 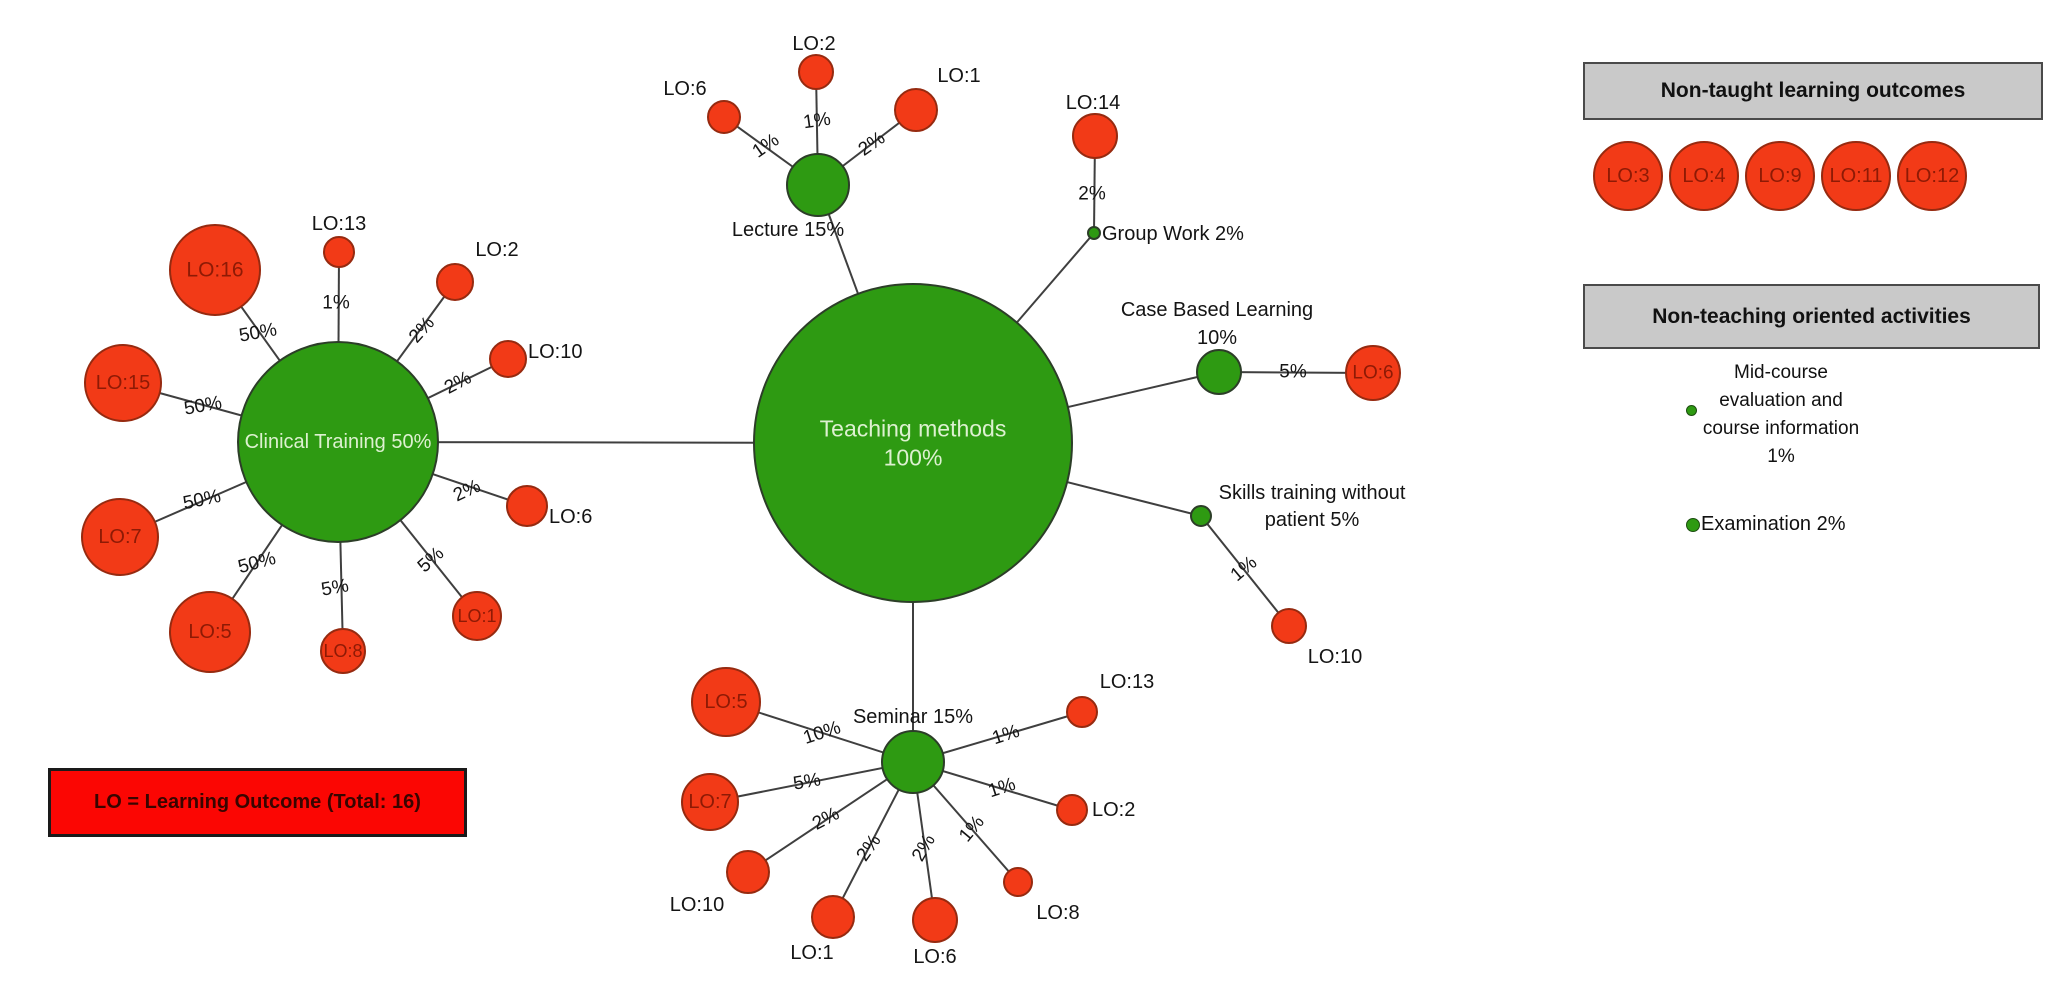 What do you see at coordinates (1219, 372) in the screenshot?
I see `node-case-based-learning` at bounding box center [1219, 372].